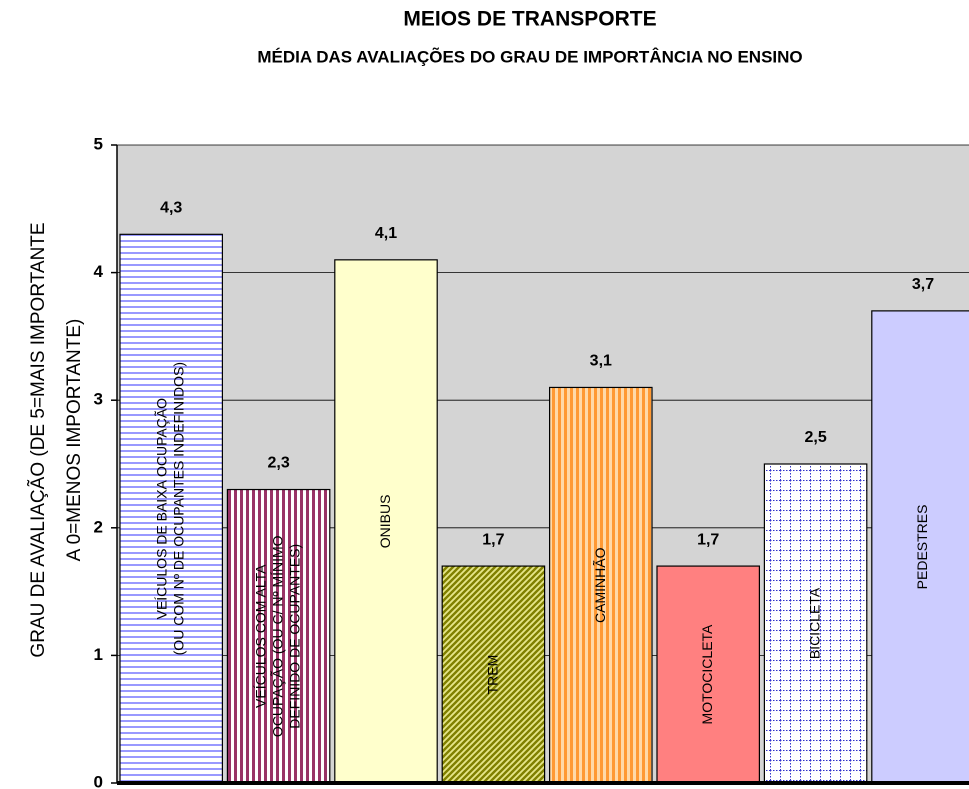 The height and width of the screenshot is (789, 969). I want to click on data-label: 4,1, so click(386, 233).